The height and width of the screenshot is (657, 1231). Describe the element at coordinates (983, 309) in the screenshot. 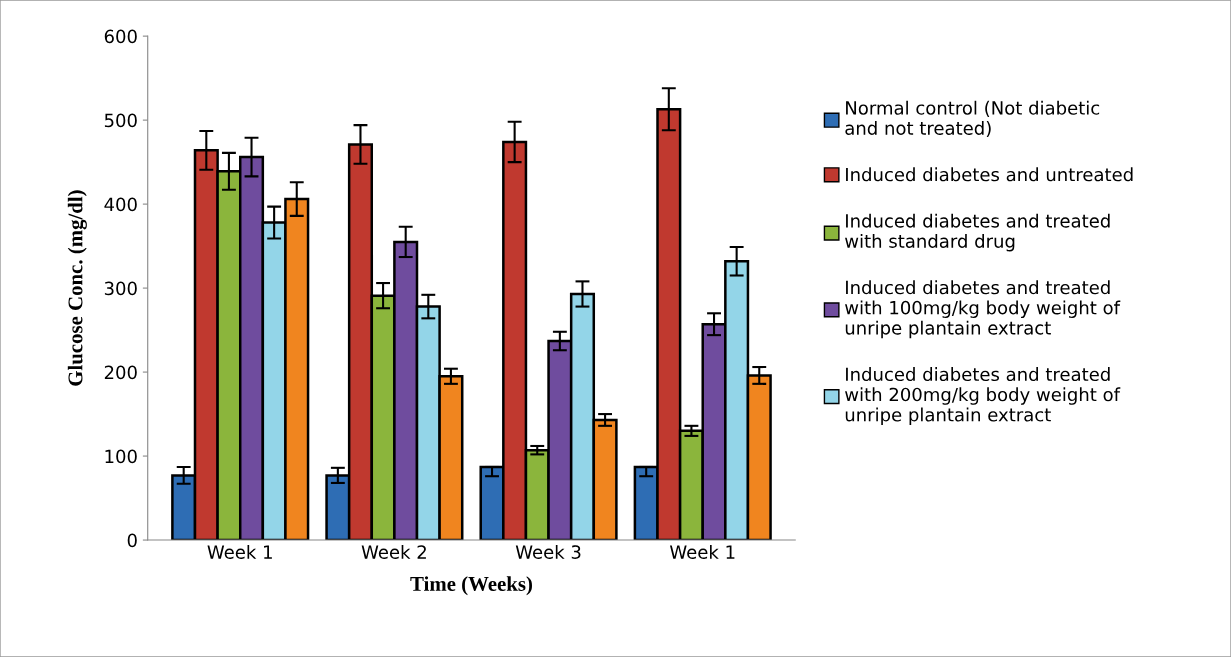

I see `legend-label: Induced diabetes and treated with 100mg/kg body weight of unripe plantain extract` at that location.